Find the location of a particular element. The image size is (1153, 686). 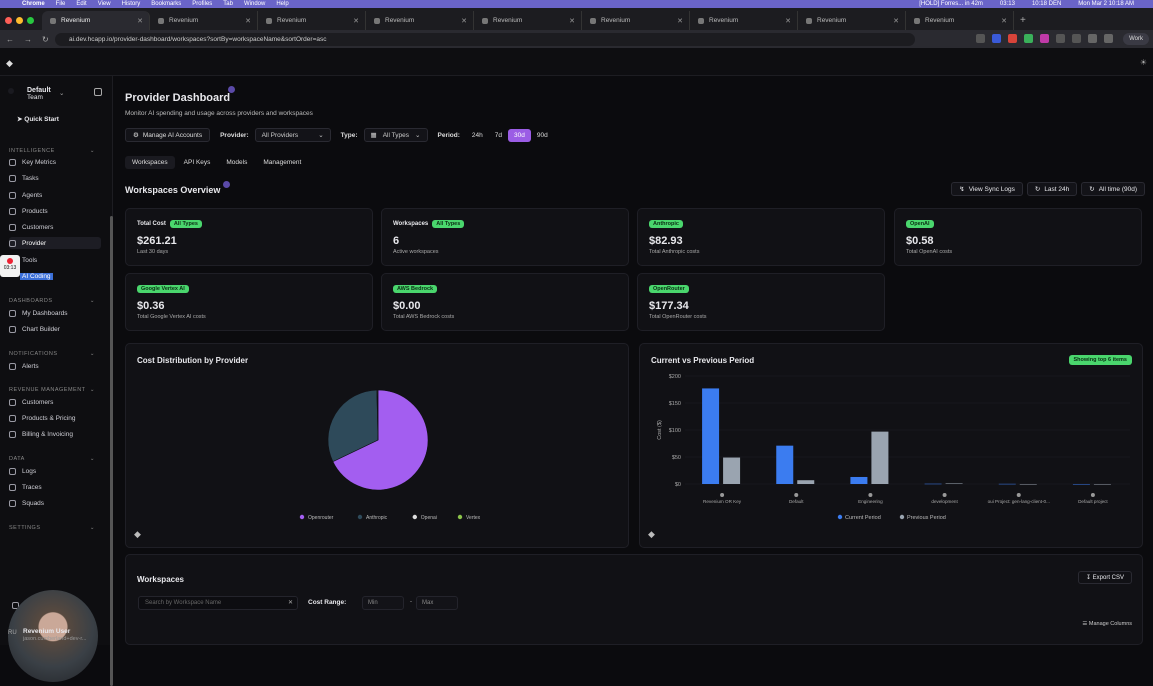

sidepanel-icon is located at coordinates (1108, 38).